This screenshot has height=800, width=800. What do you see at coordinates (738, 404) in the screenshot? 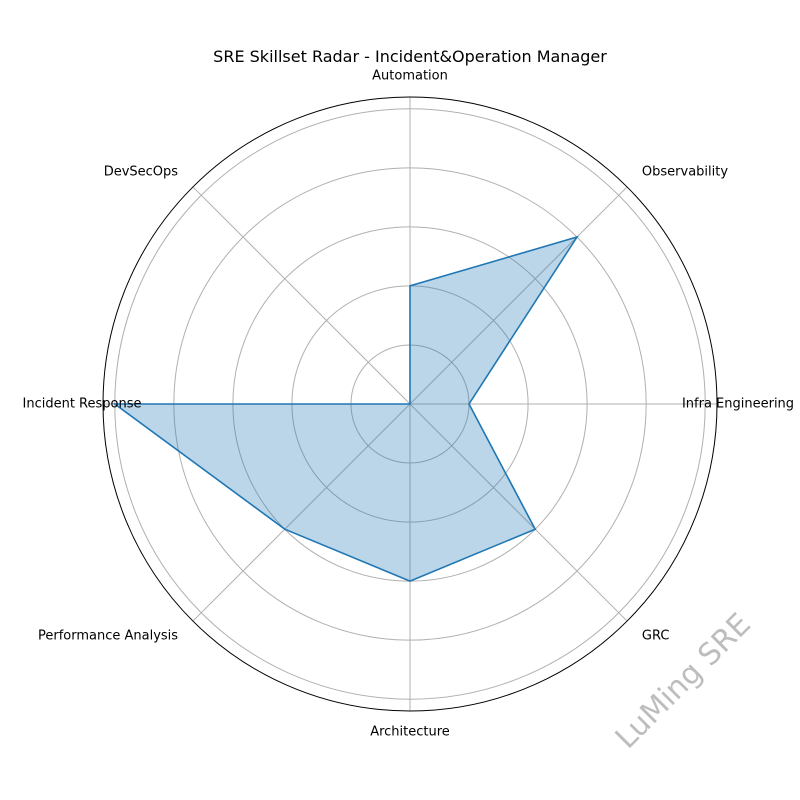
I see `axis-label-1: Infra Engineering` at bounding box center [738, 404].